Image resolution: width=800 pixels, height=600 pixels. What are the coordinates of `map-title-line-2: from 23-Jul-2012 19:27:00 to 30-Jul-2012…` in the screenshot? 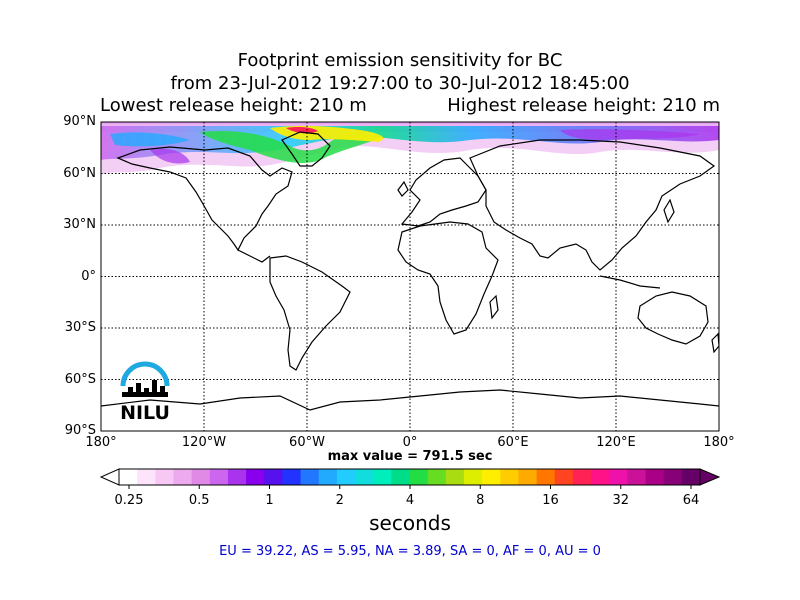 It's located at (400, 83).